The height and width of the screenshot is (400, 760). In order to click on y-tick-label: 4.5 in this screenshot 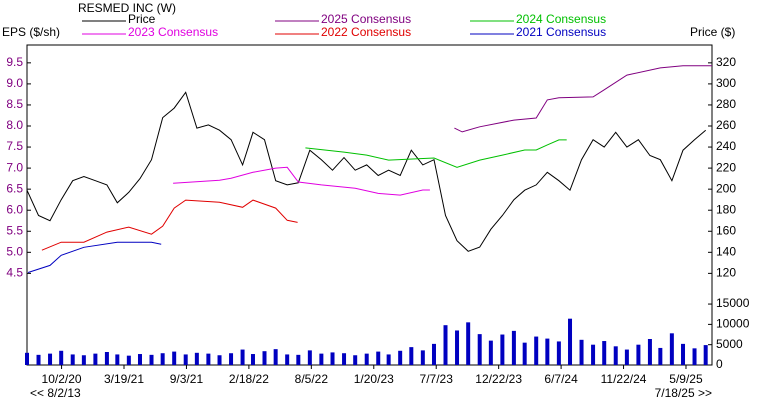, I will do `click(14, 273)`.